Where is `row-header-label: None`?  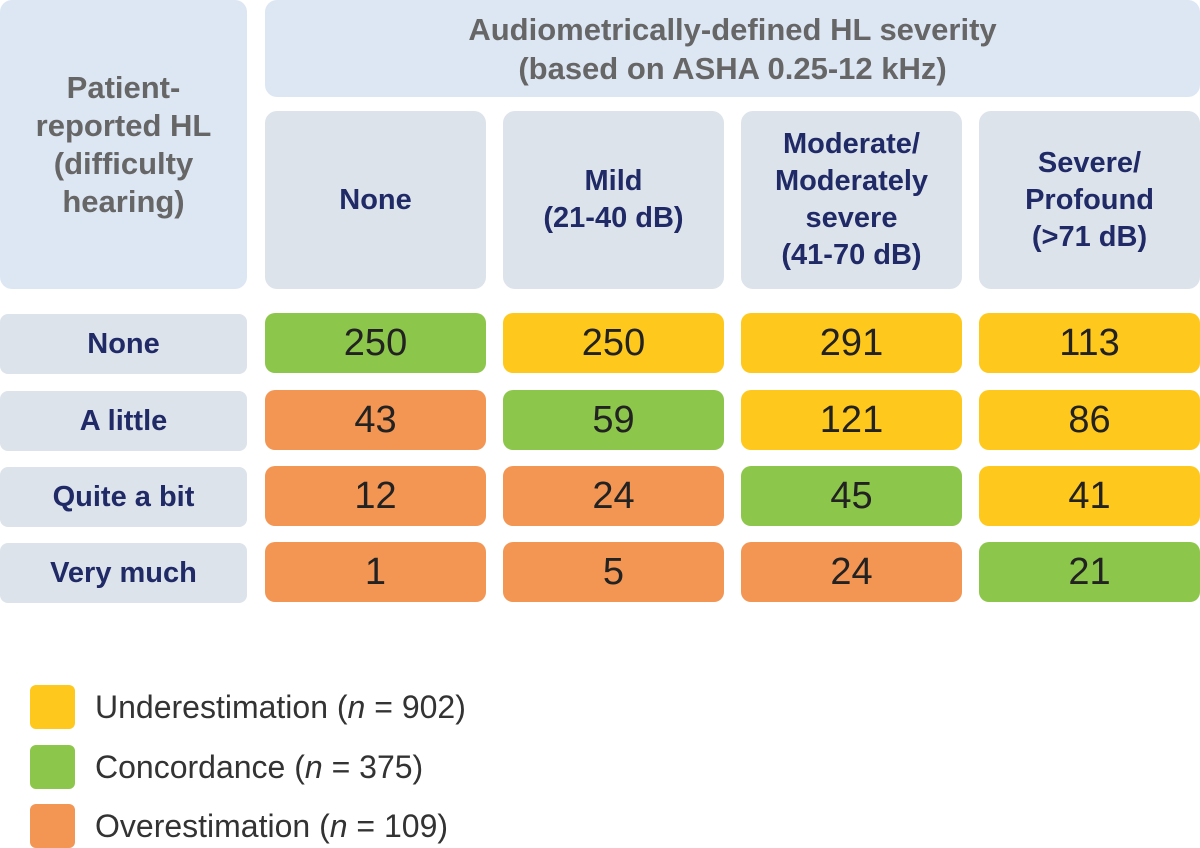 row-header-label: None is located at coordinates (123, 343).